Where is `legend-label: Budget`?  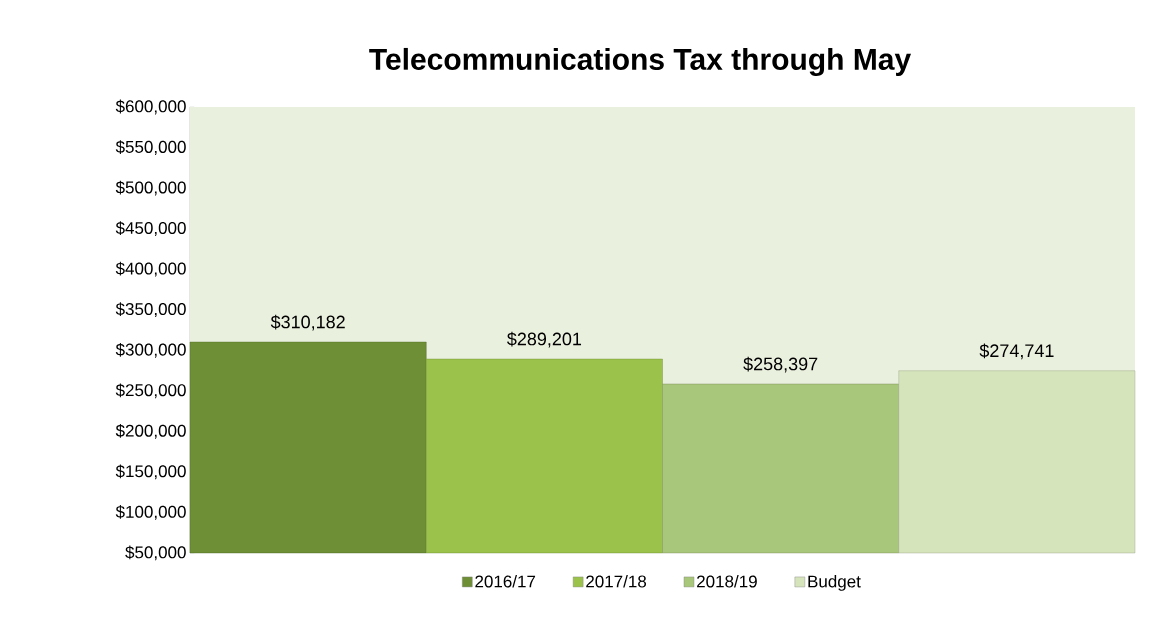 legend-label: Budget is located at coordinates (834, 583).